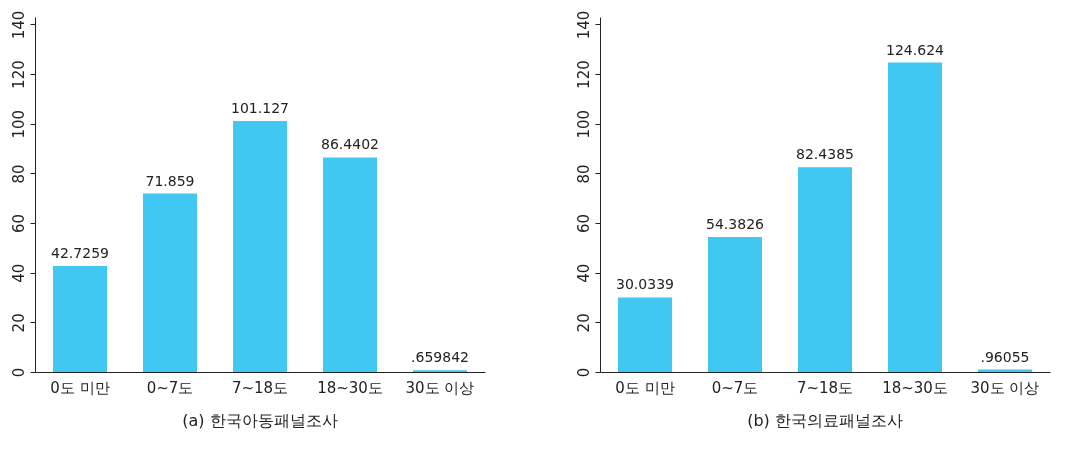 The image size is (1088, 459). What do you see at coordinates (1005, 356) in the screenshot?
I see `data-label: .96055` at bounding box center [1005, 356].